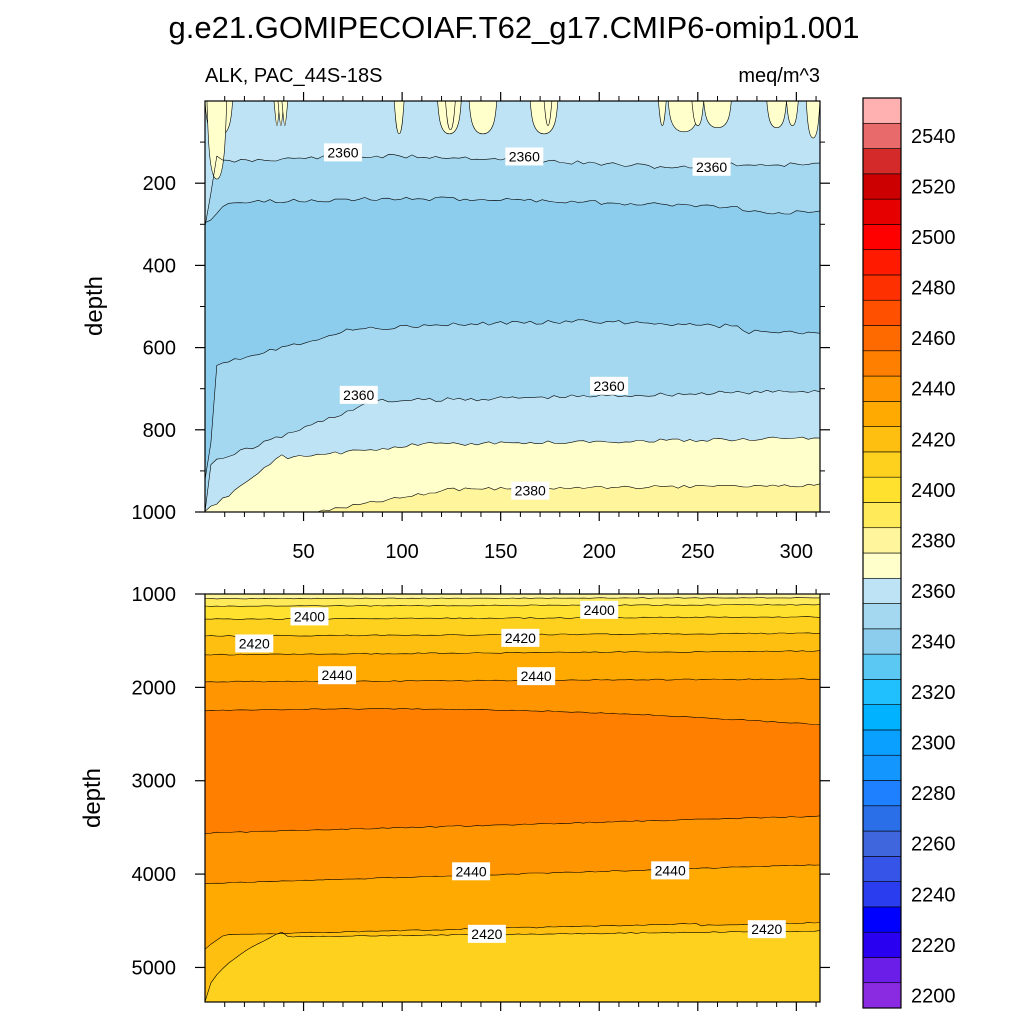 This screenshot has height=1029, width=1024. What do you see at coordinates (159, 431) in the screenshot?
I see `y-tick-label: 800` at bounding box center [159, 431].